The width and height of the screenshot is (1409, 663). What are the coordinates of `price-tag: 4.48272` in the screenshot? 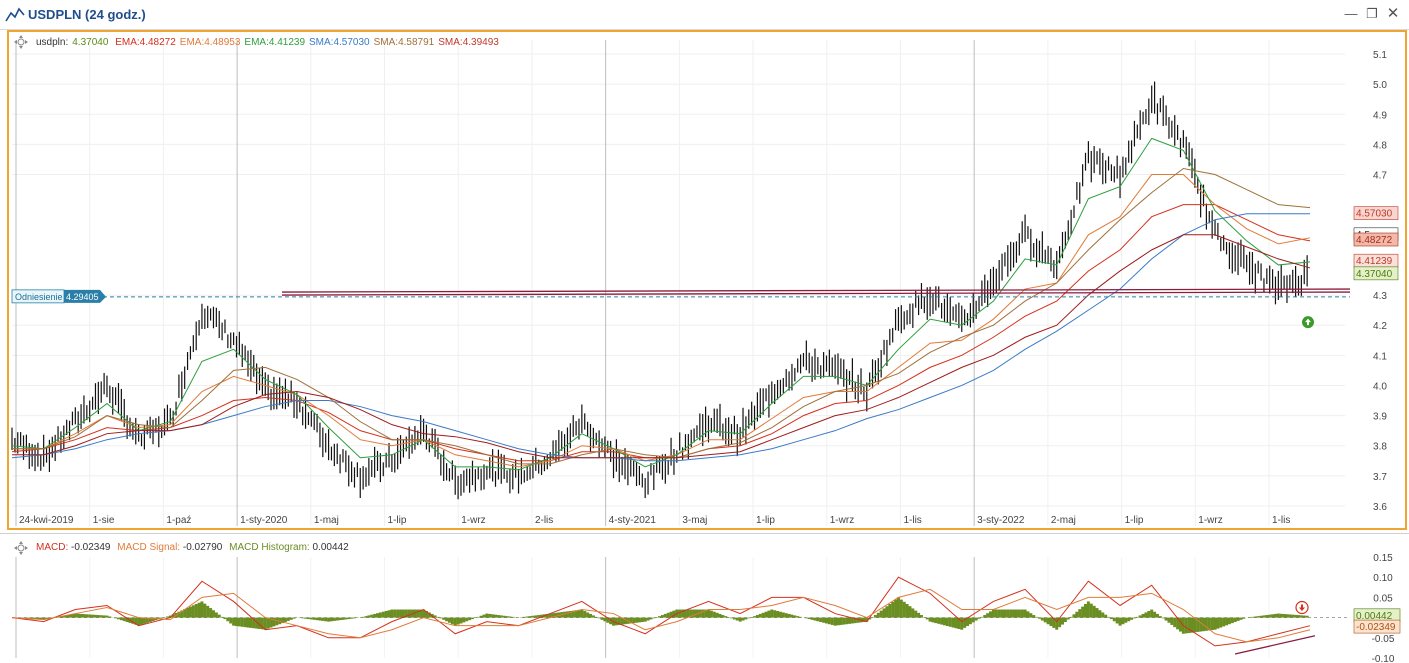 It's located at (1376, 239).